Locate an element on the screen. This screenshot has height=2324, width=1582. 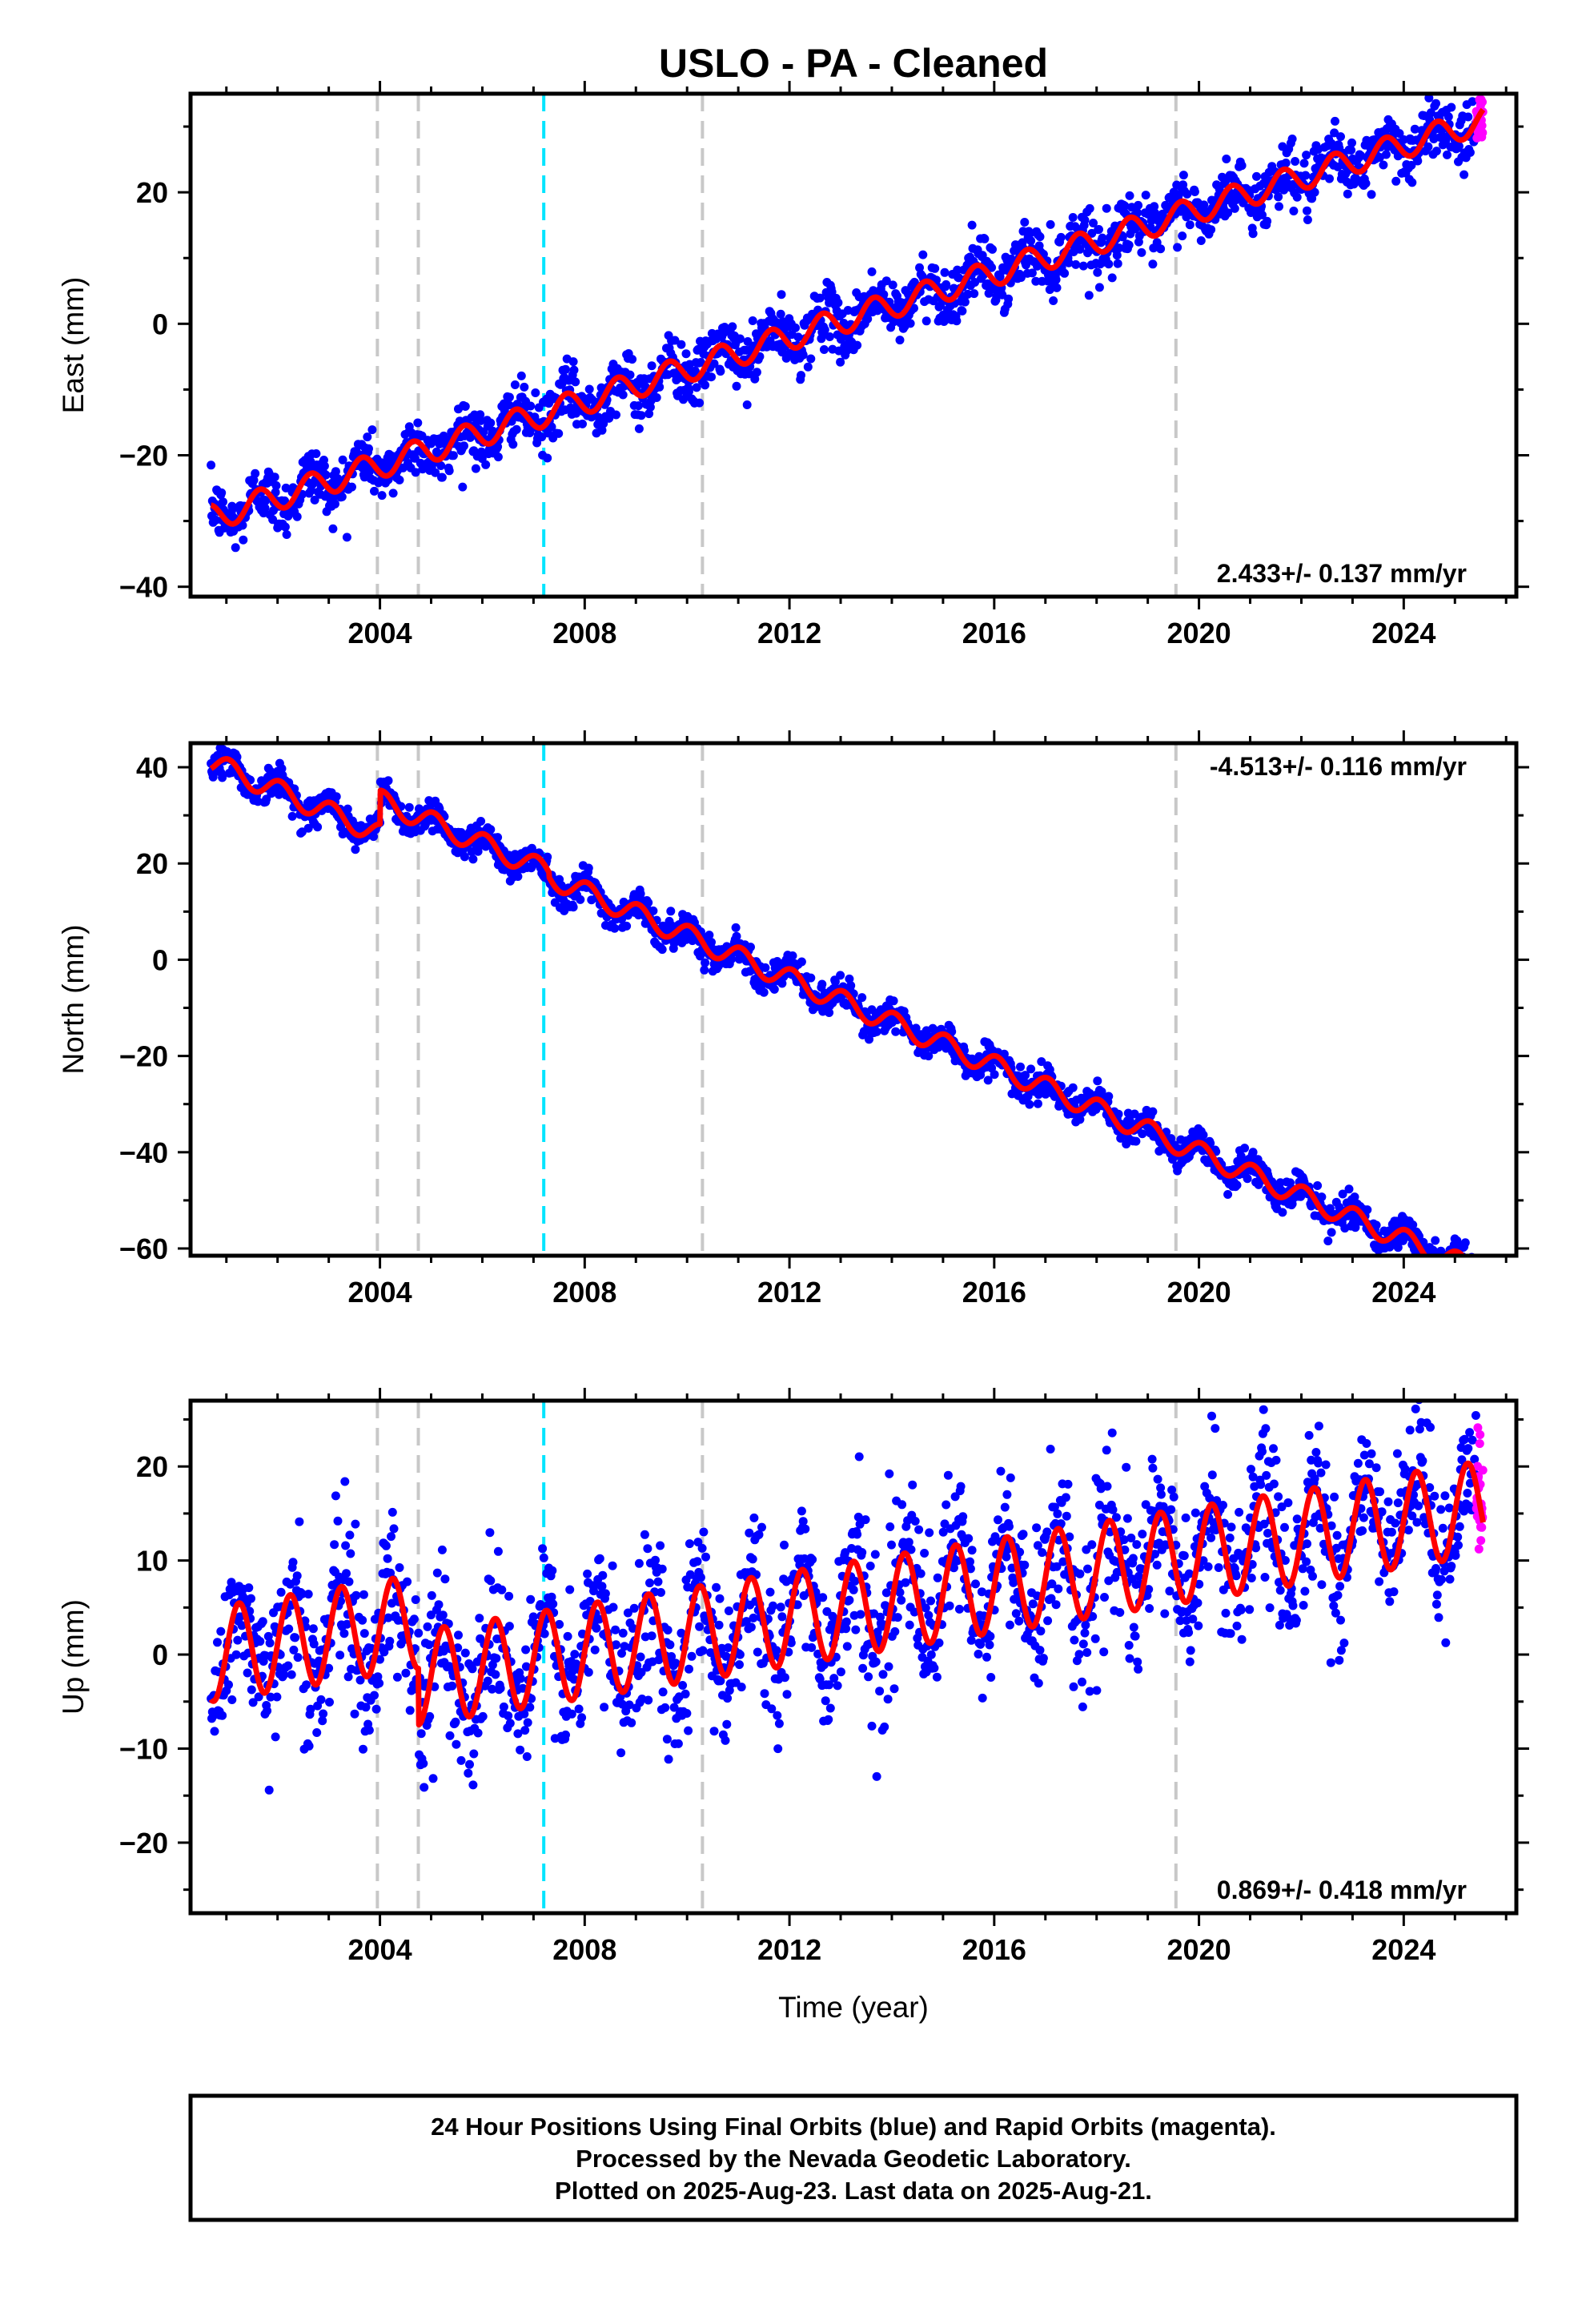
rapid-orbit-points is located at coordinates (1480, 1278).